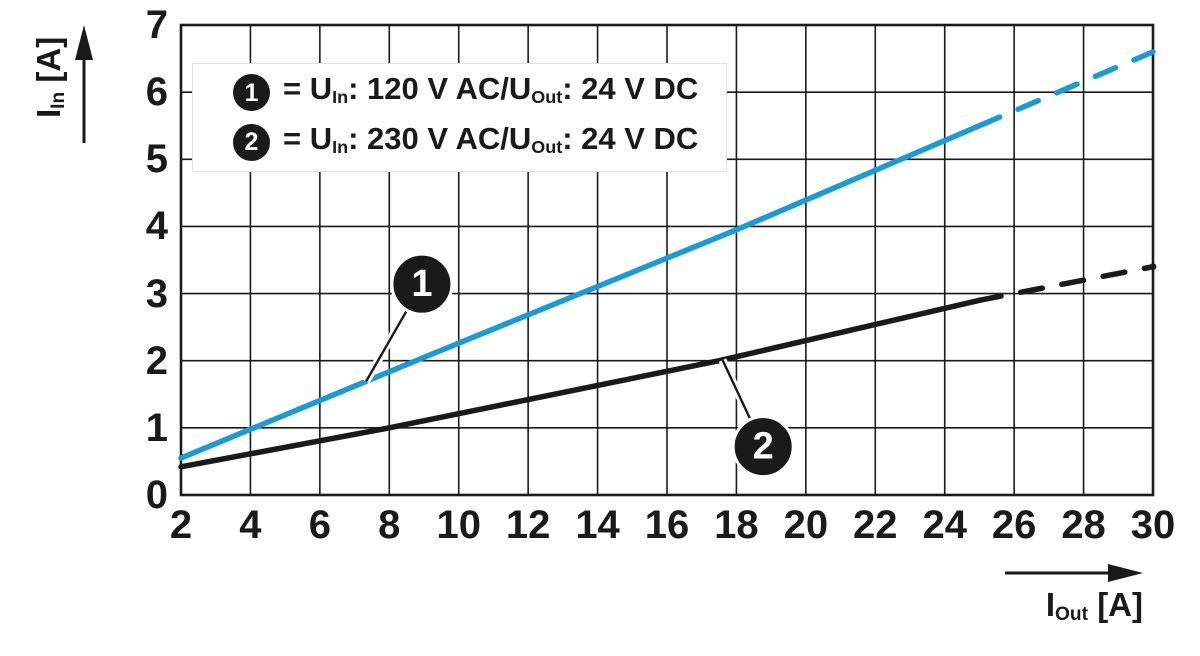  What do you see at coordinates (736, 525) in the screenshot?
I see `x-tick-label: 18` at bounding box center [736, 525].